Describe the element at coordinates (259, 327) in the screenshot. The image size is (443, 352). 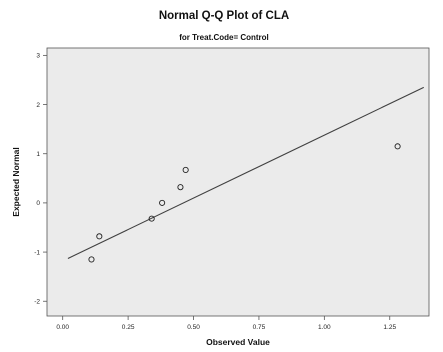
I see `x-tick-label: 0.75` at that location.